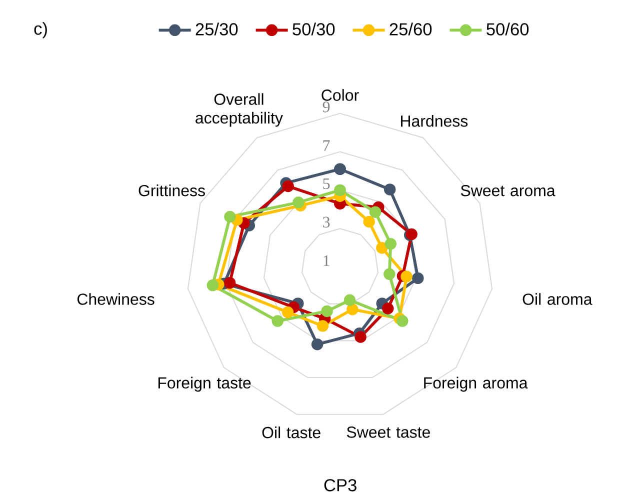  I want to click on spoke-label: Grittiness, so click(171, 190).